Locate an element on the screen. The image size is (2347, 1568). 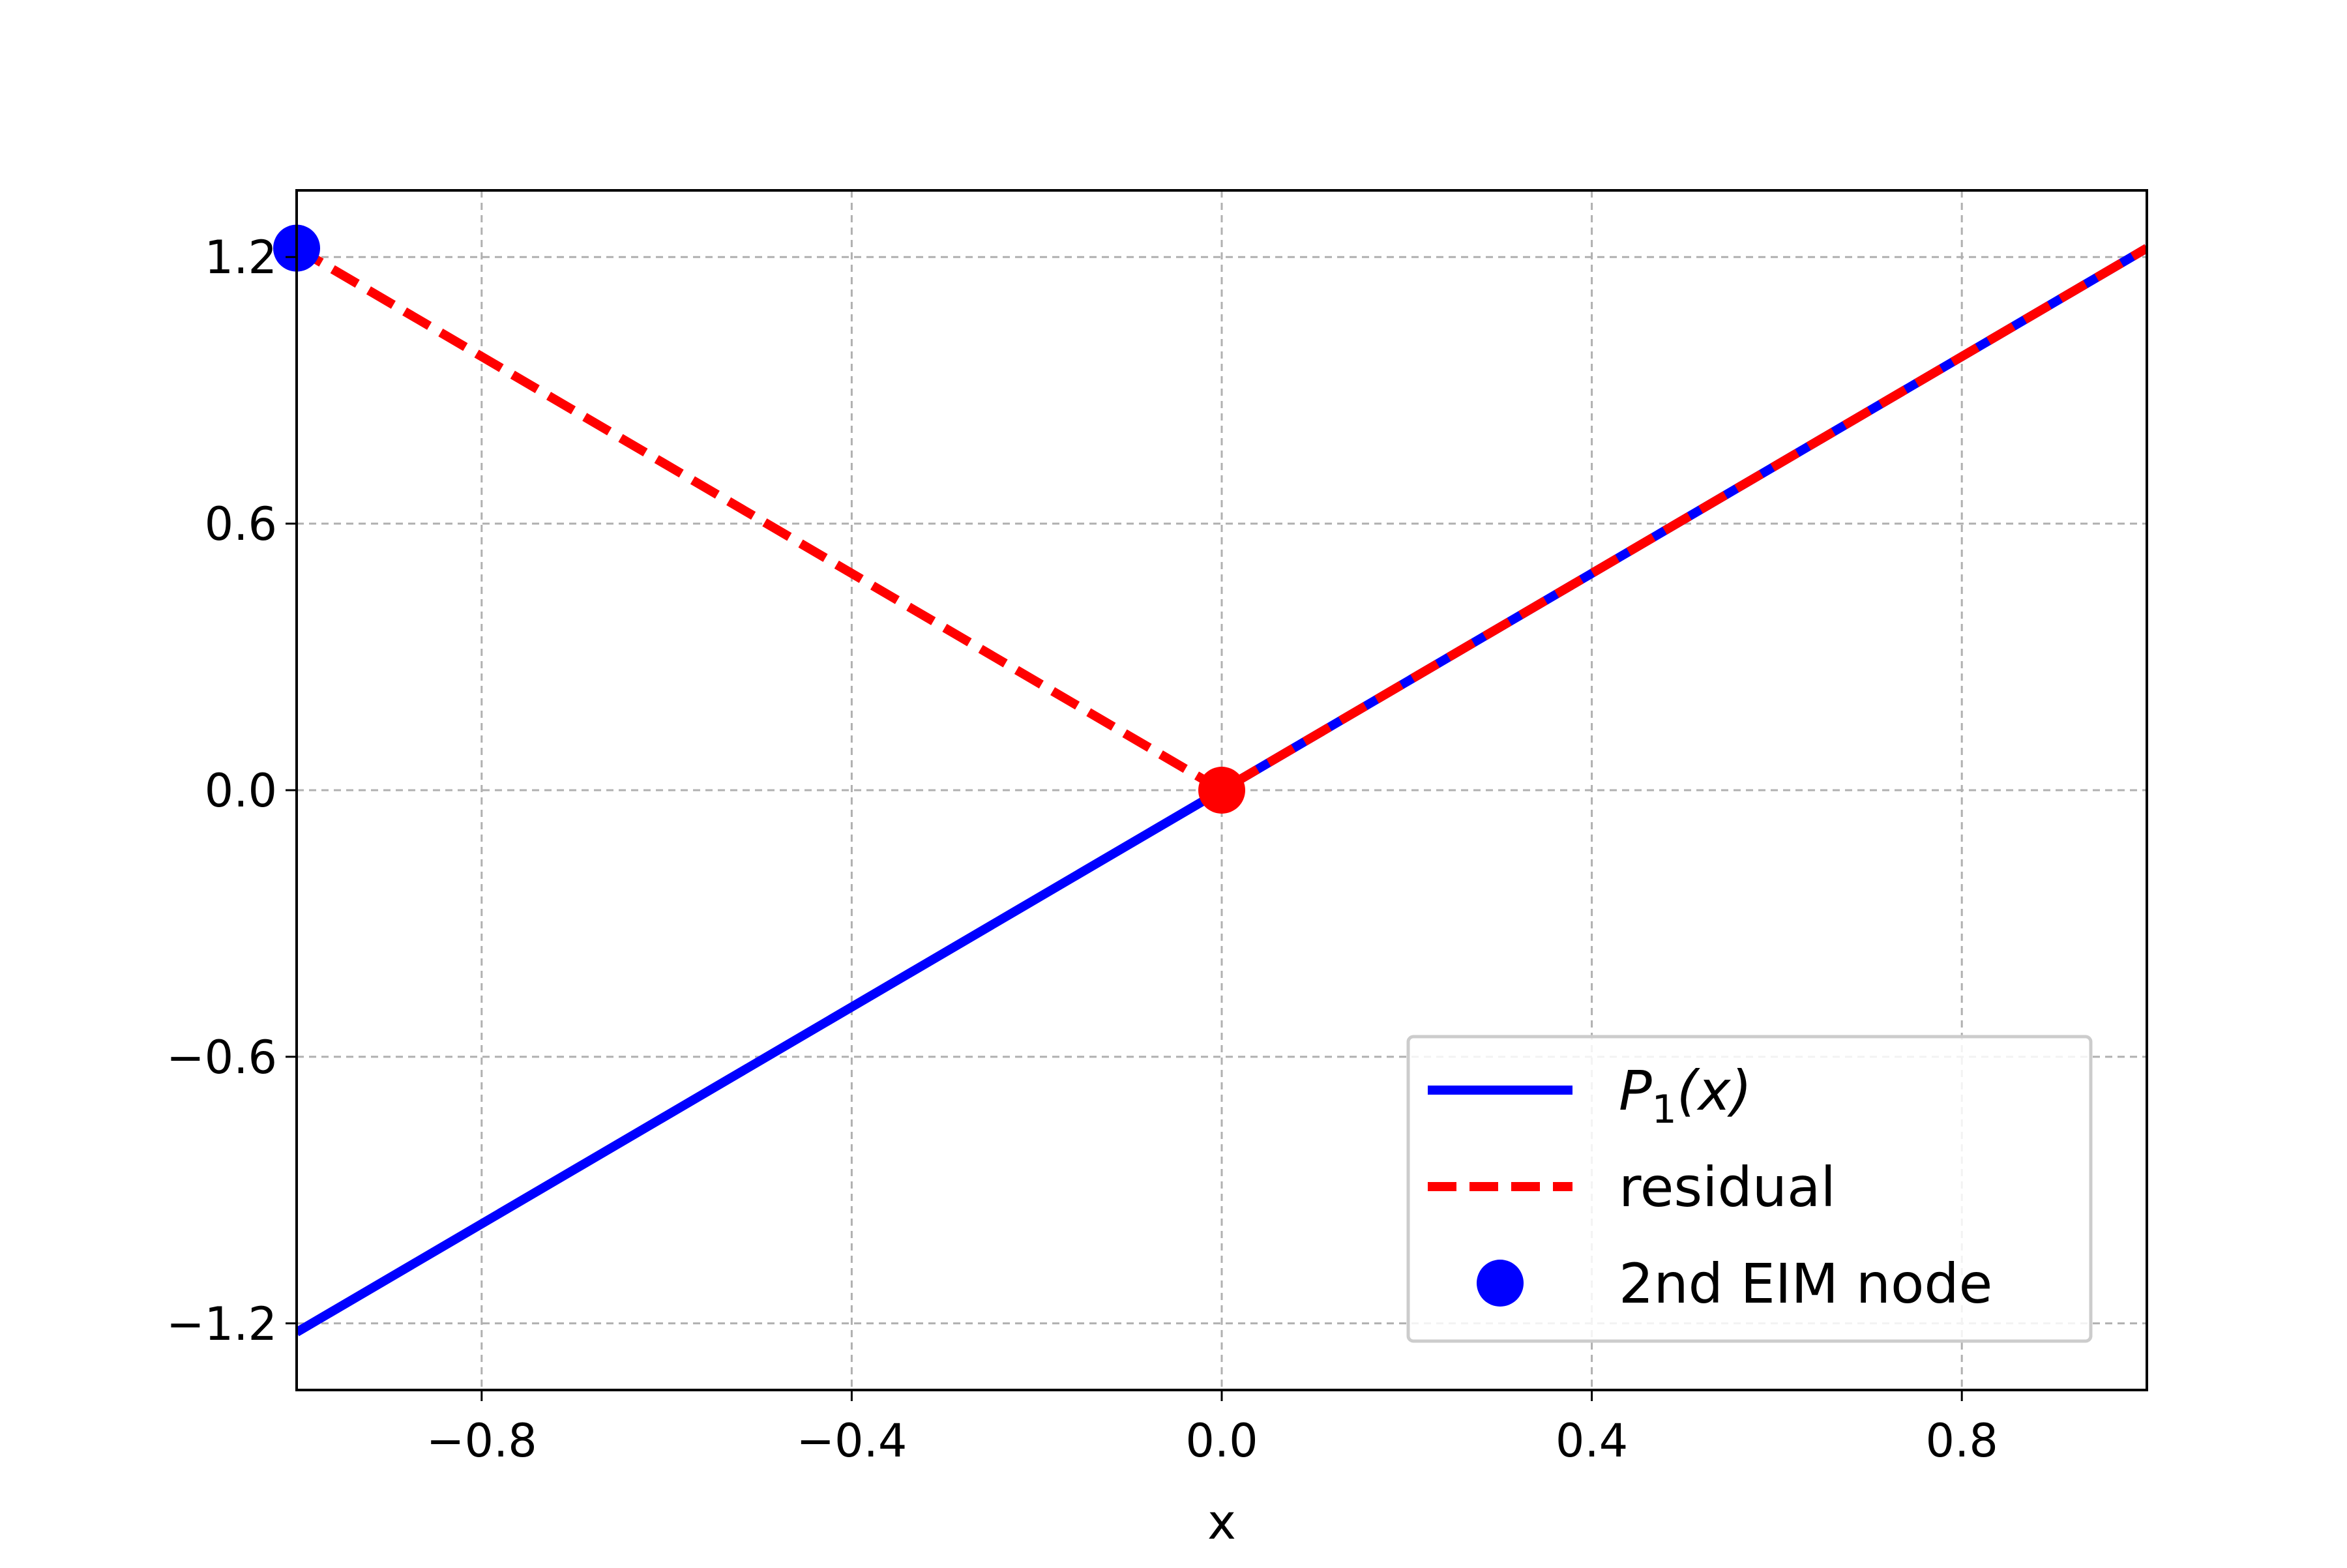
legend-label-eim-node: 2nd EIM node is located at coordinates (1805, 1284).